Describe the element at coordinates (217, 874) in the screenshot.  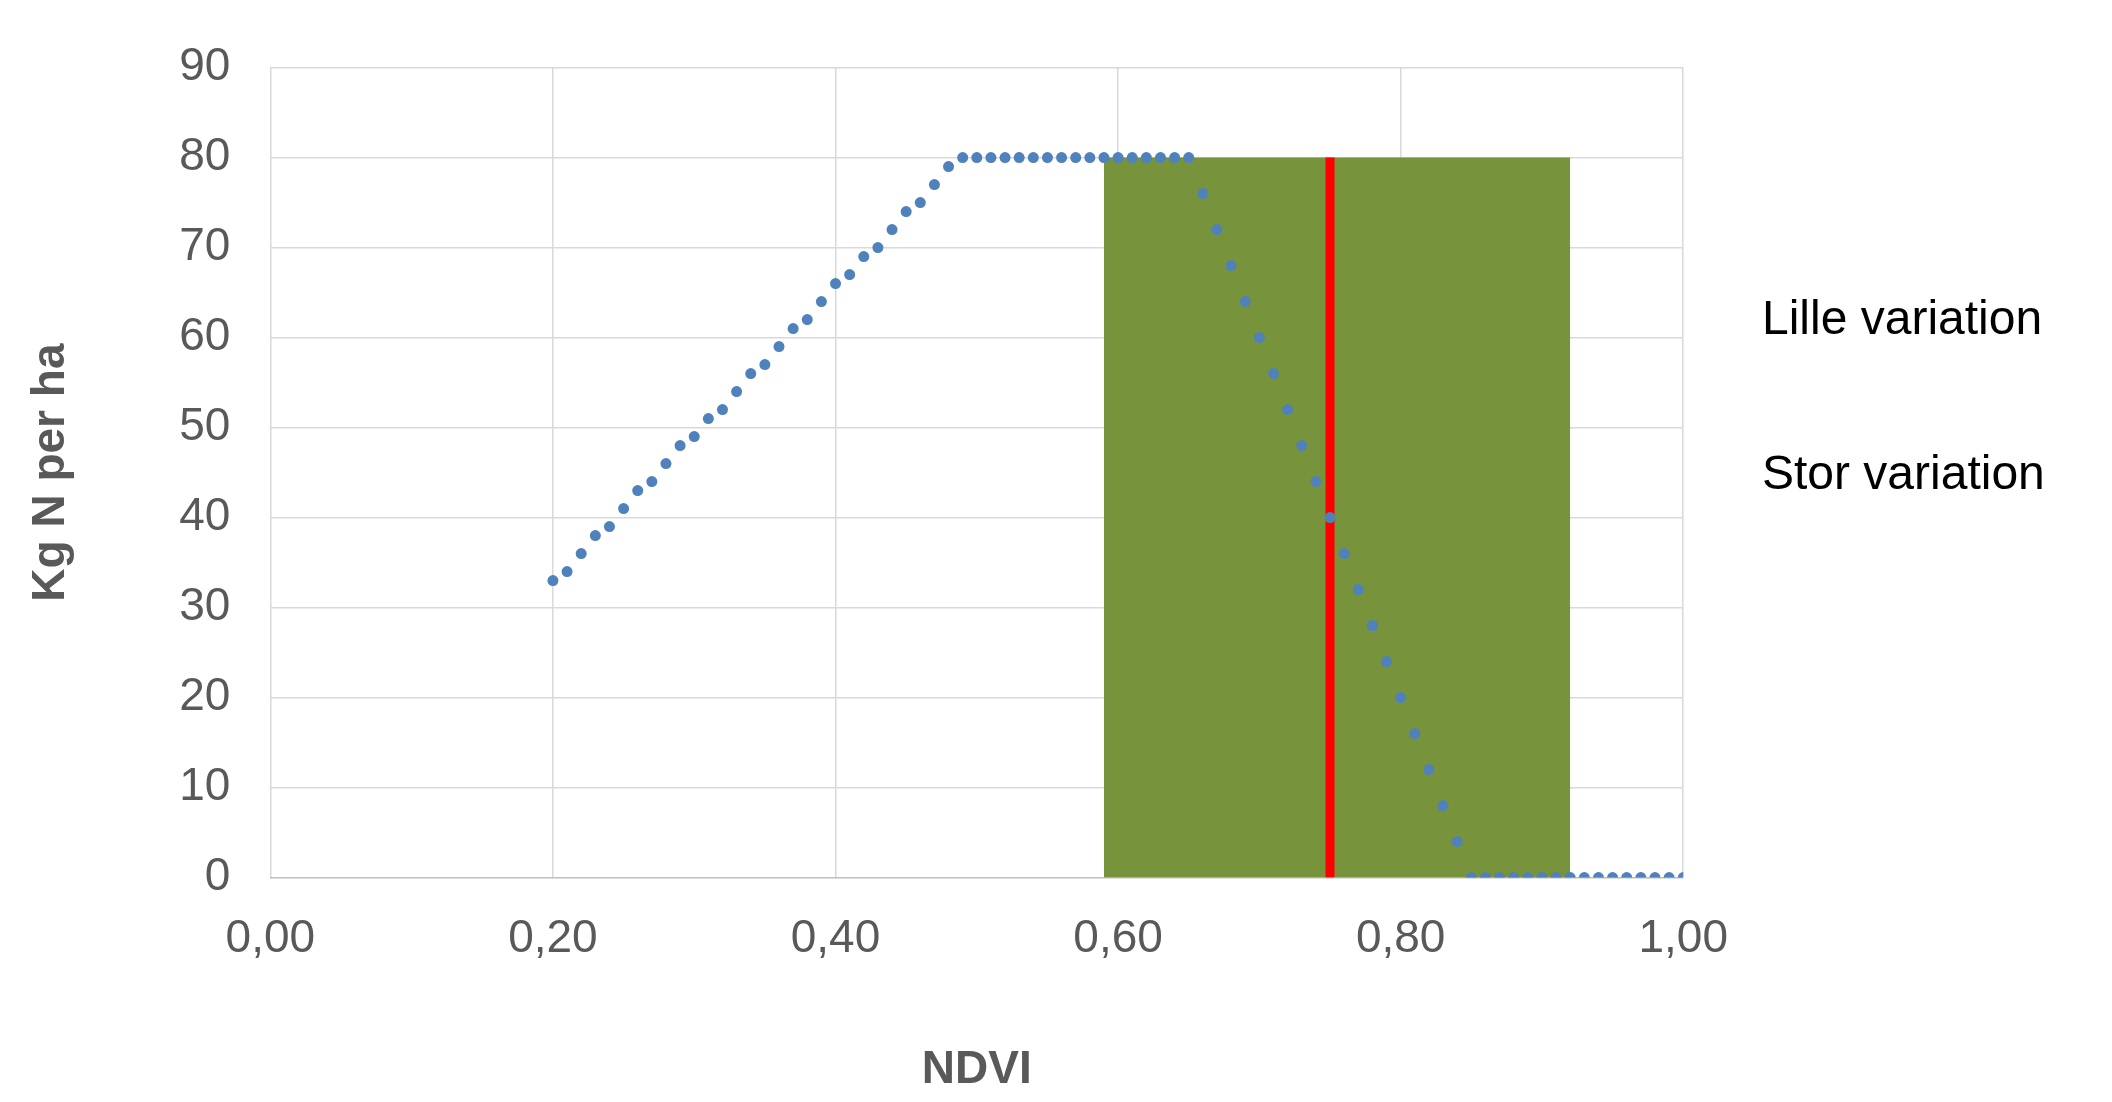
I see `y-tick-label: 0` at that location.